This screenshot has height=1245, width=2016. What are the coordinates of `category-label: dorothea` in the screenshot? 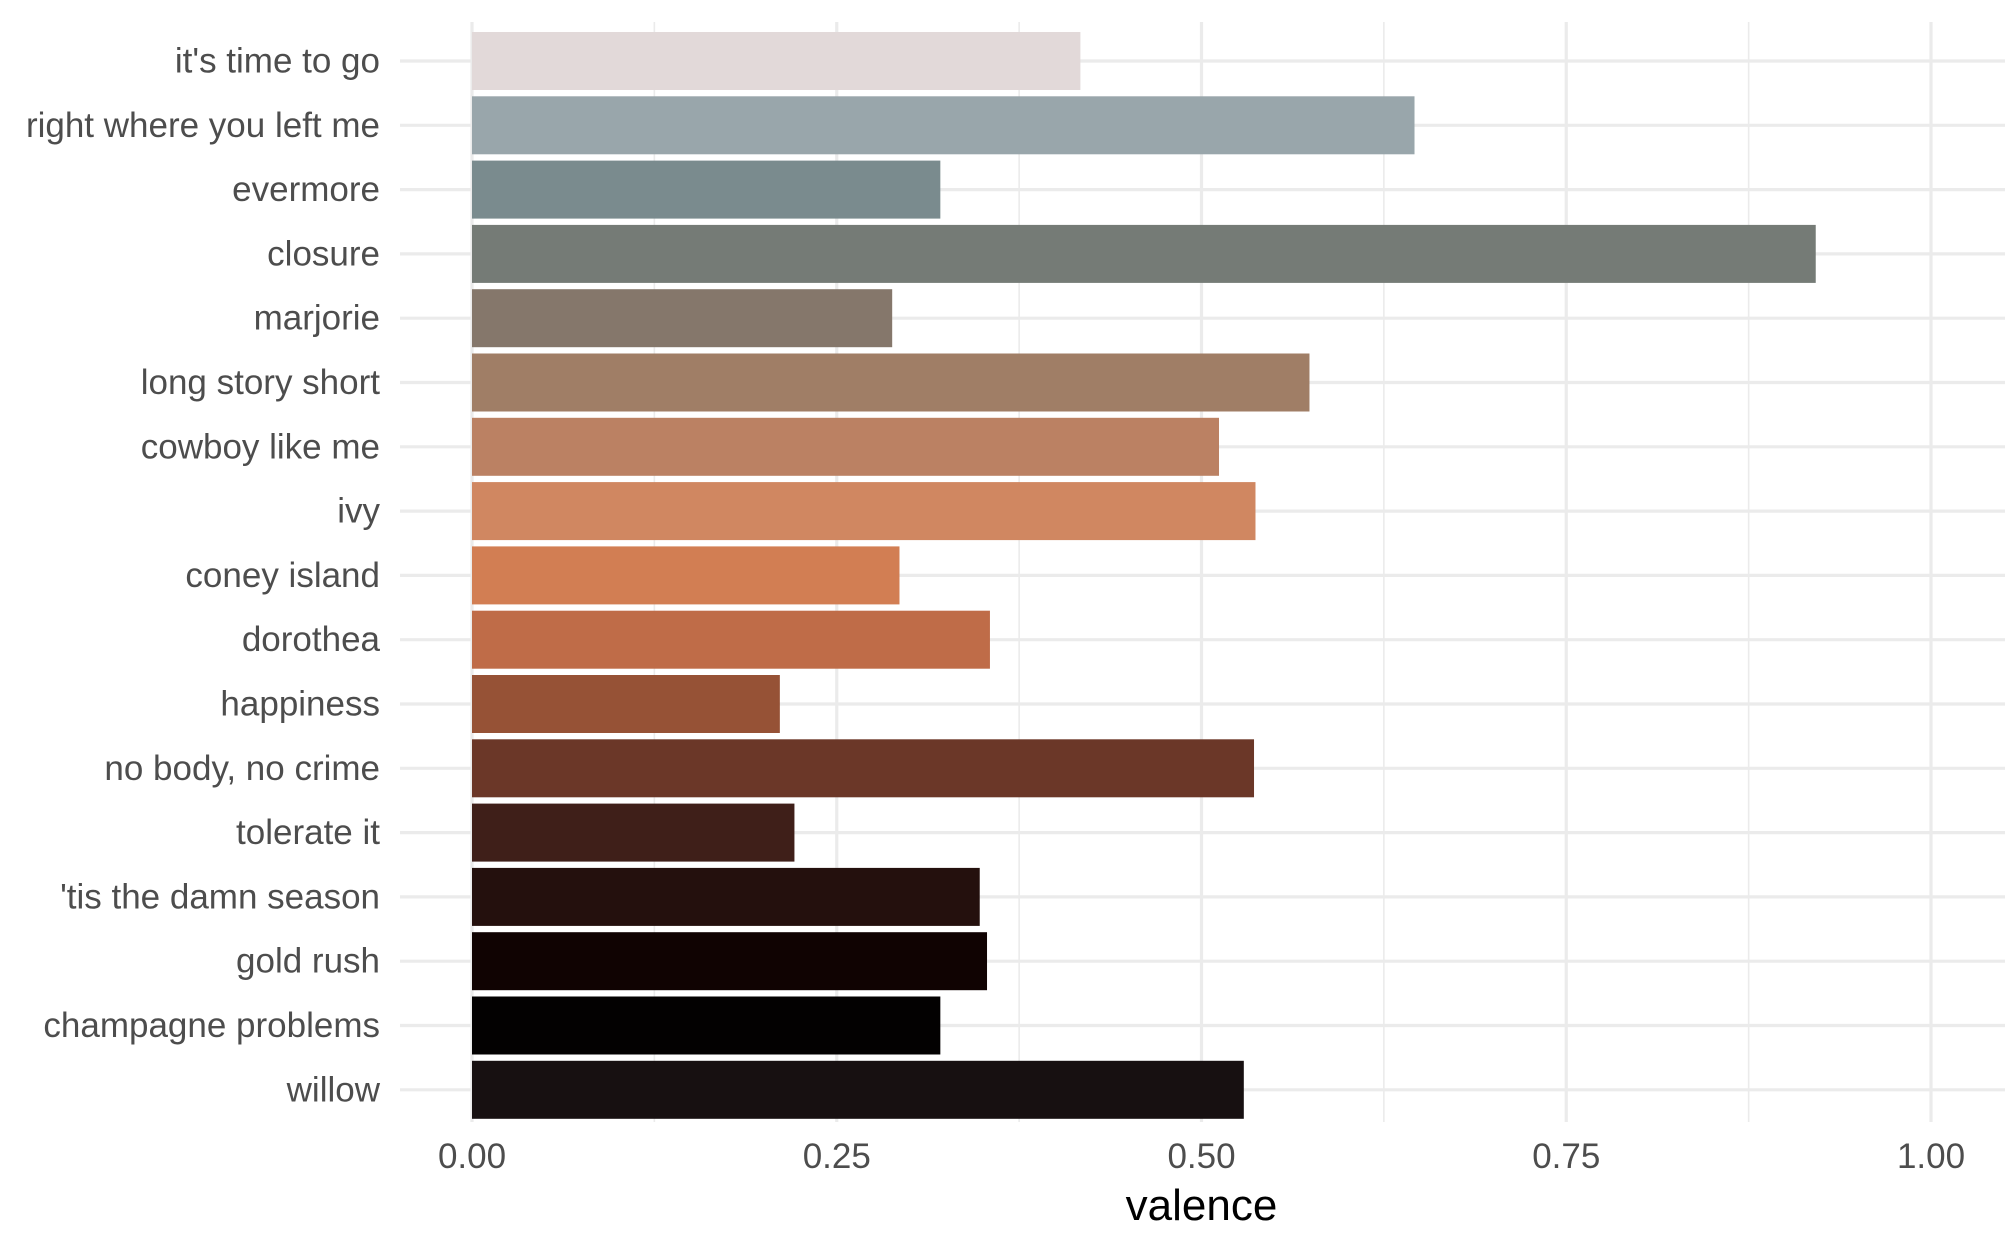 It's located at (311, 639).